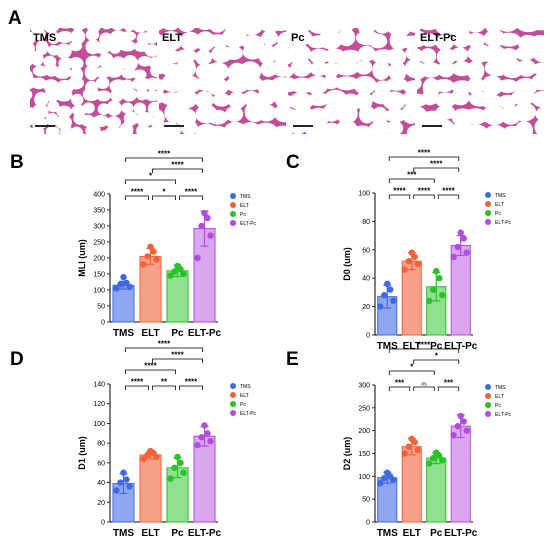 The image size is (550, 548). What do you see at coordinates (82, 258) in the screenshot?
I see `y-axis-label: MLI (um)` at bounding box center [82, 258].